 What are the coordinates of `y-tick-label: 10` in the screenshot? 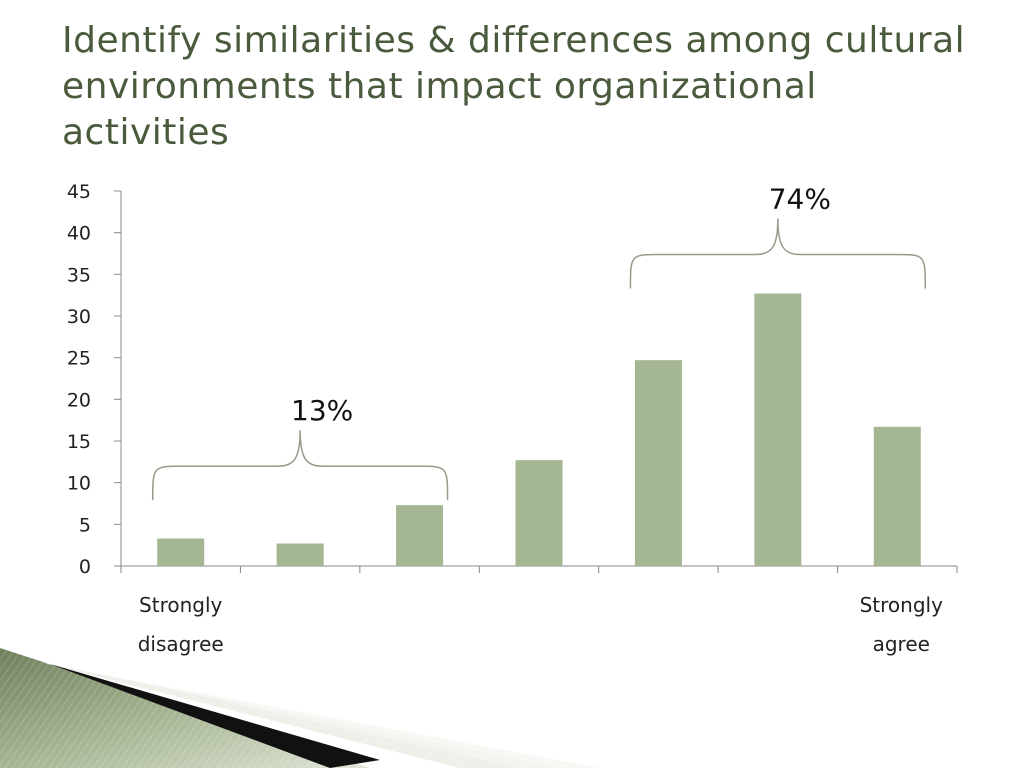 It's located at (79, 484).